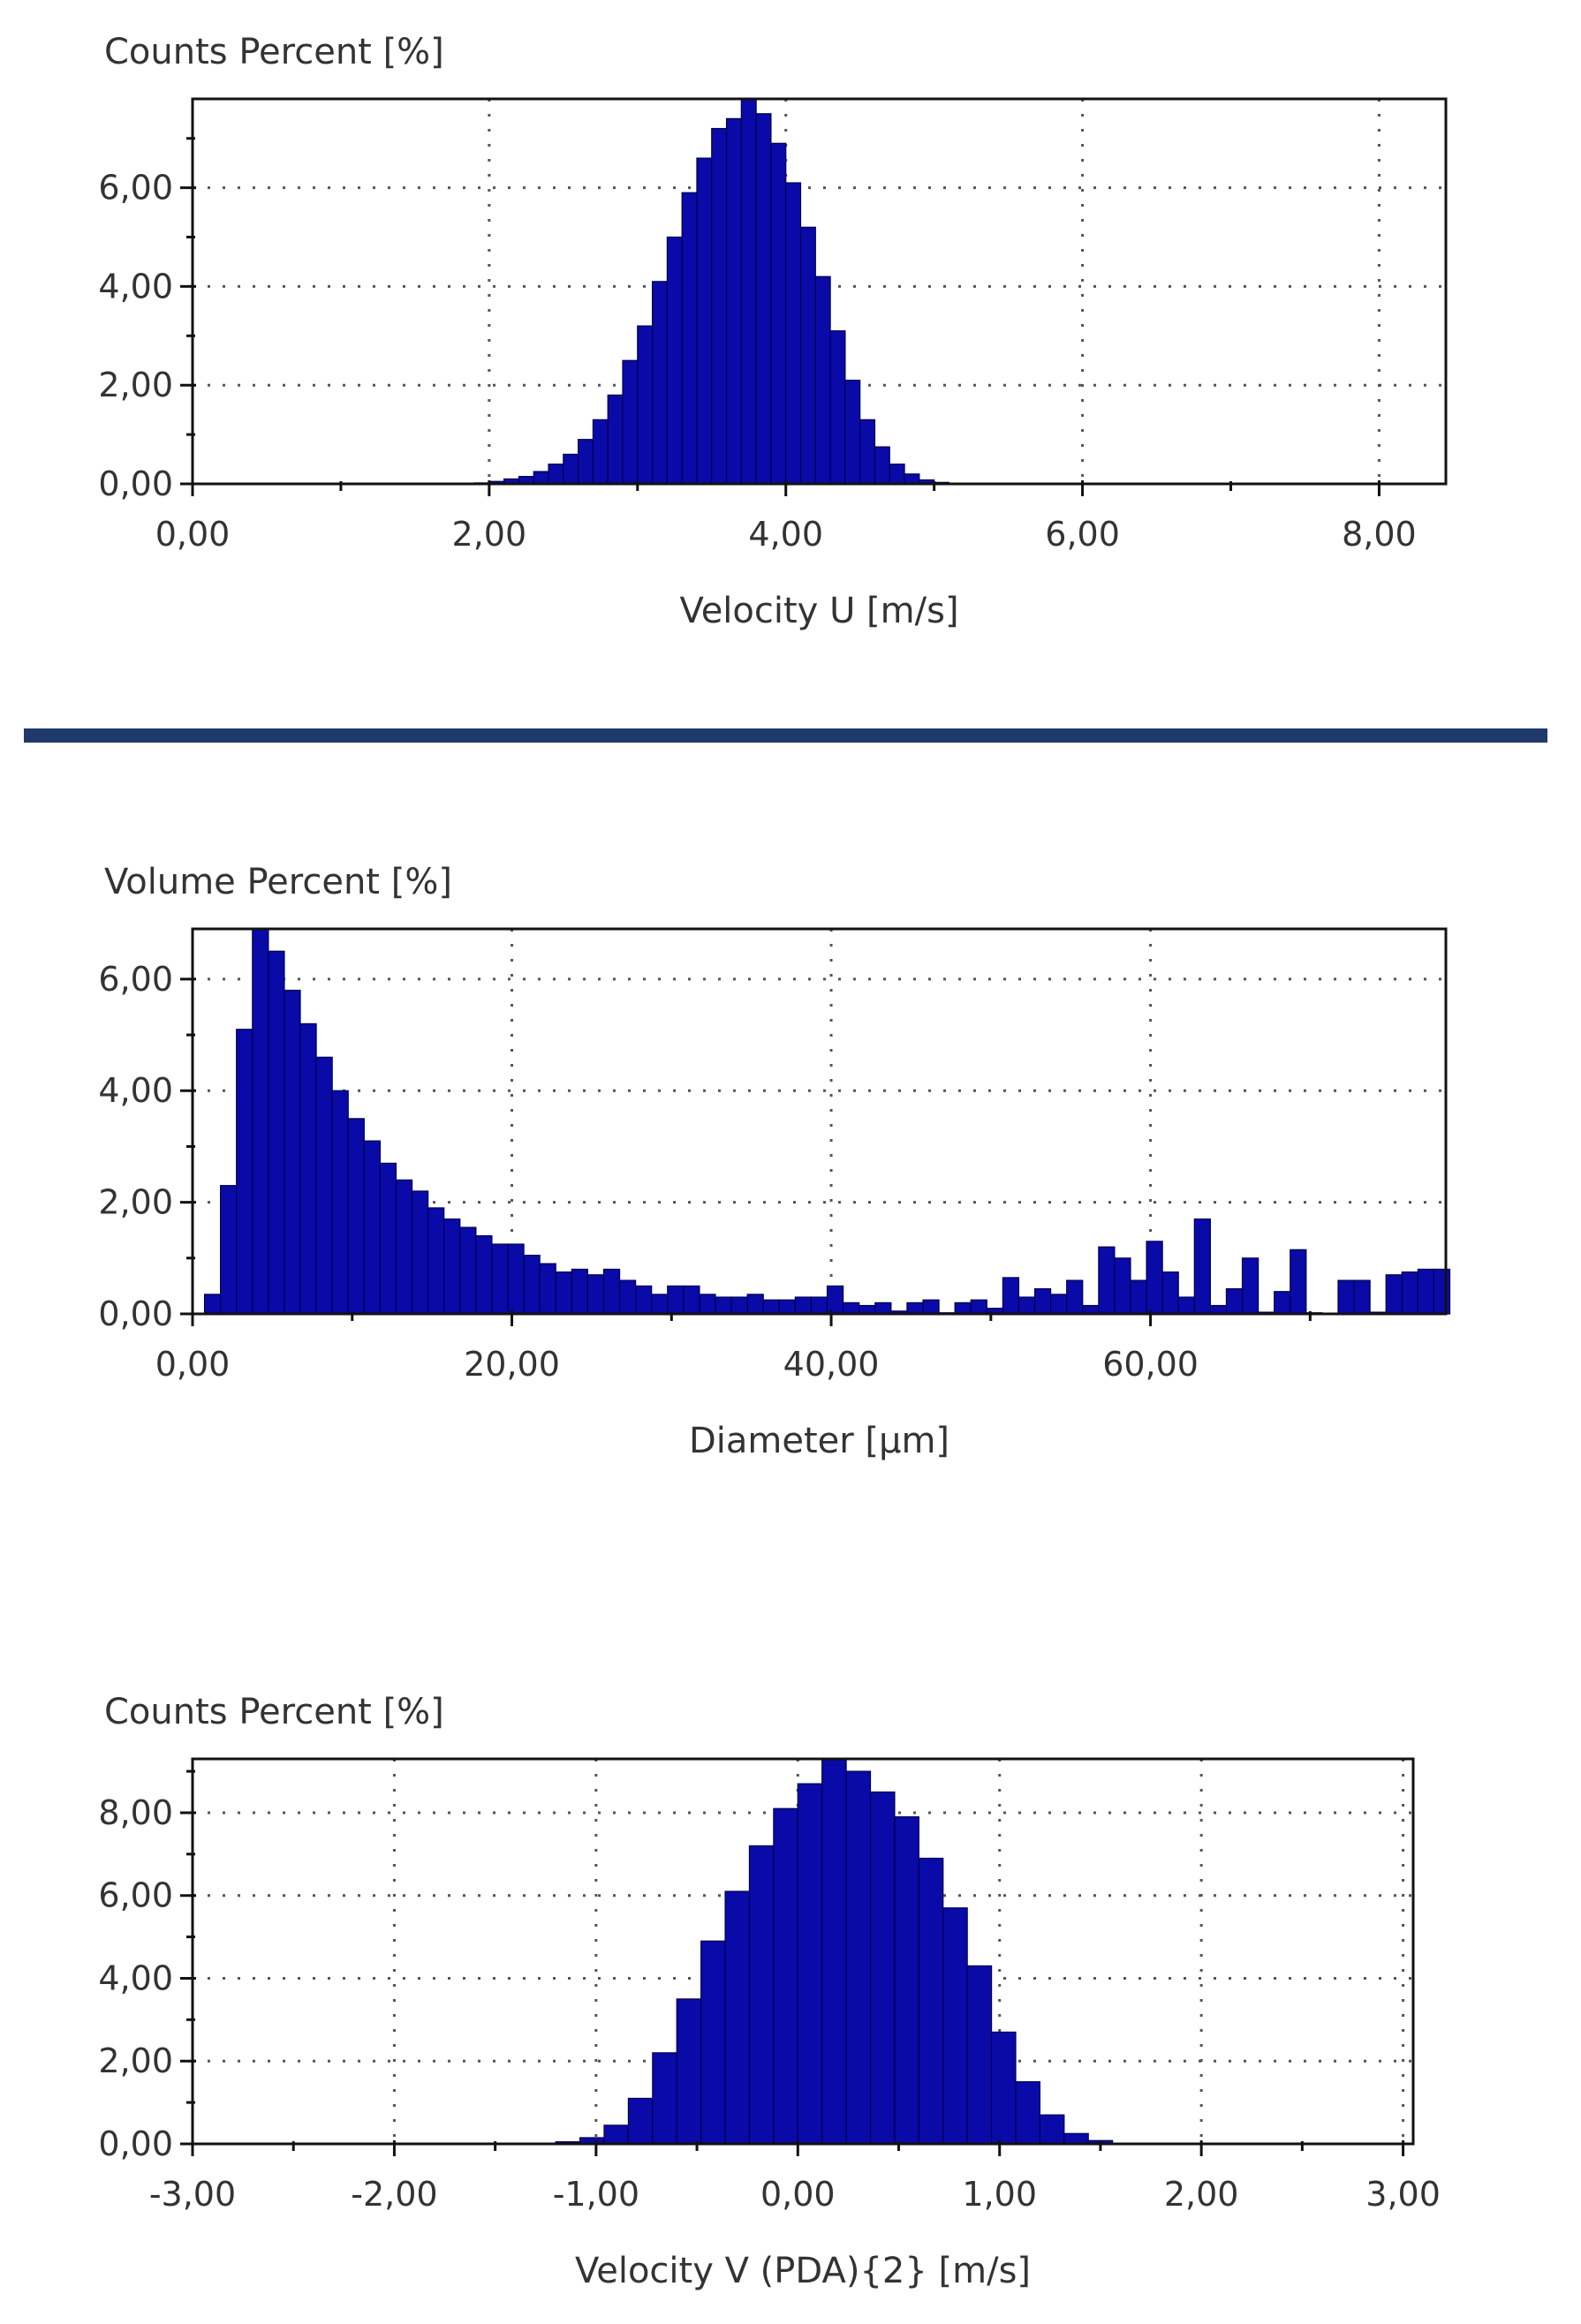  Describe the element at coordinates (1201, 2194) in the screenshot. I see `x-tick-label: 2,00` at that location.